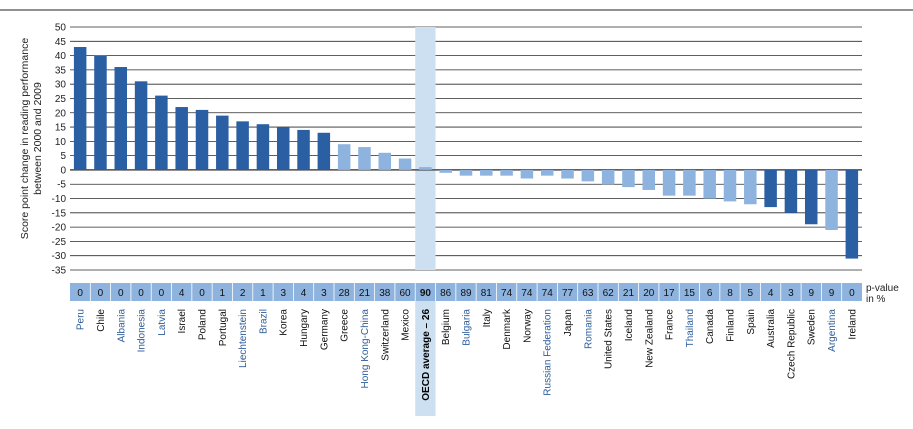 This screenshot has width=913, height=429. Describe the element at coordinates (426, 355) in the screenshot. I see `x-label-oecd-average-26: OECD average – 26` at that location.